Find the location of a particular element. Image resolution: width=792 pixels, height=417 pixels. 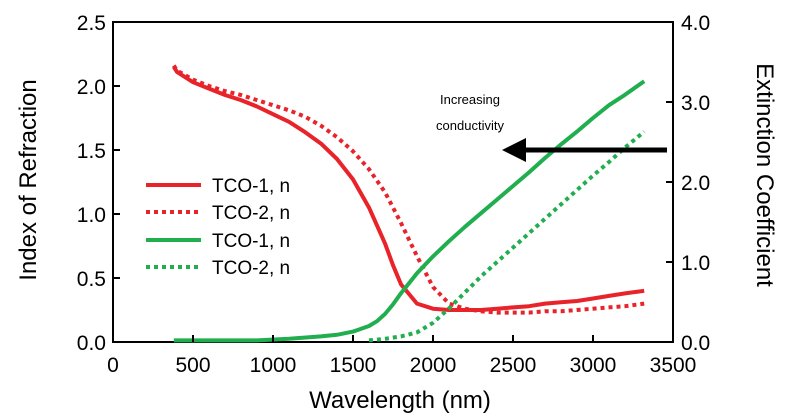

x-tick-label: 2500 is located at coordinates (513, 365).